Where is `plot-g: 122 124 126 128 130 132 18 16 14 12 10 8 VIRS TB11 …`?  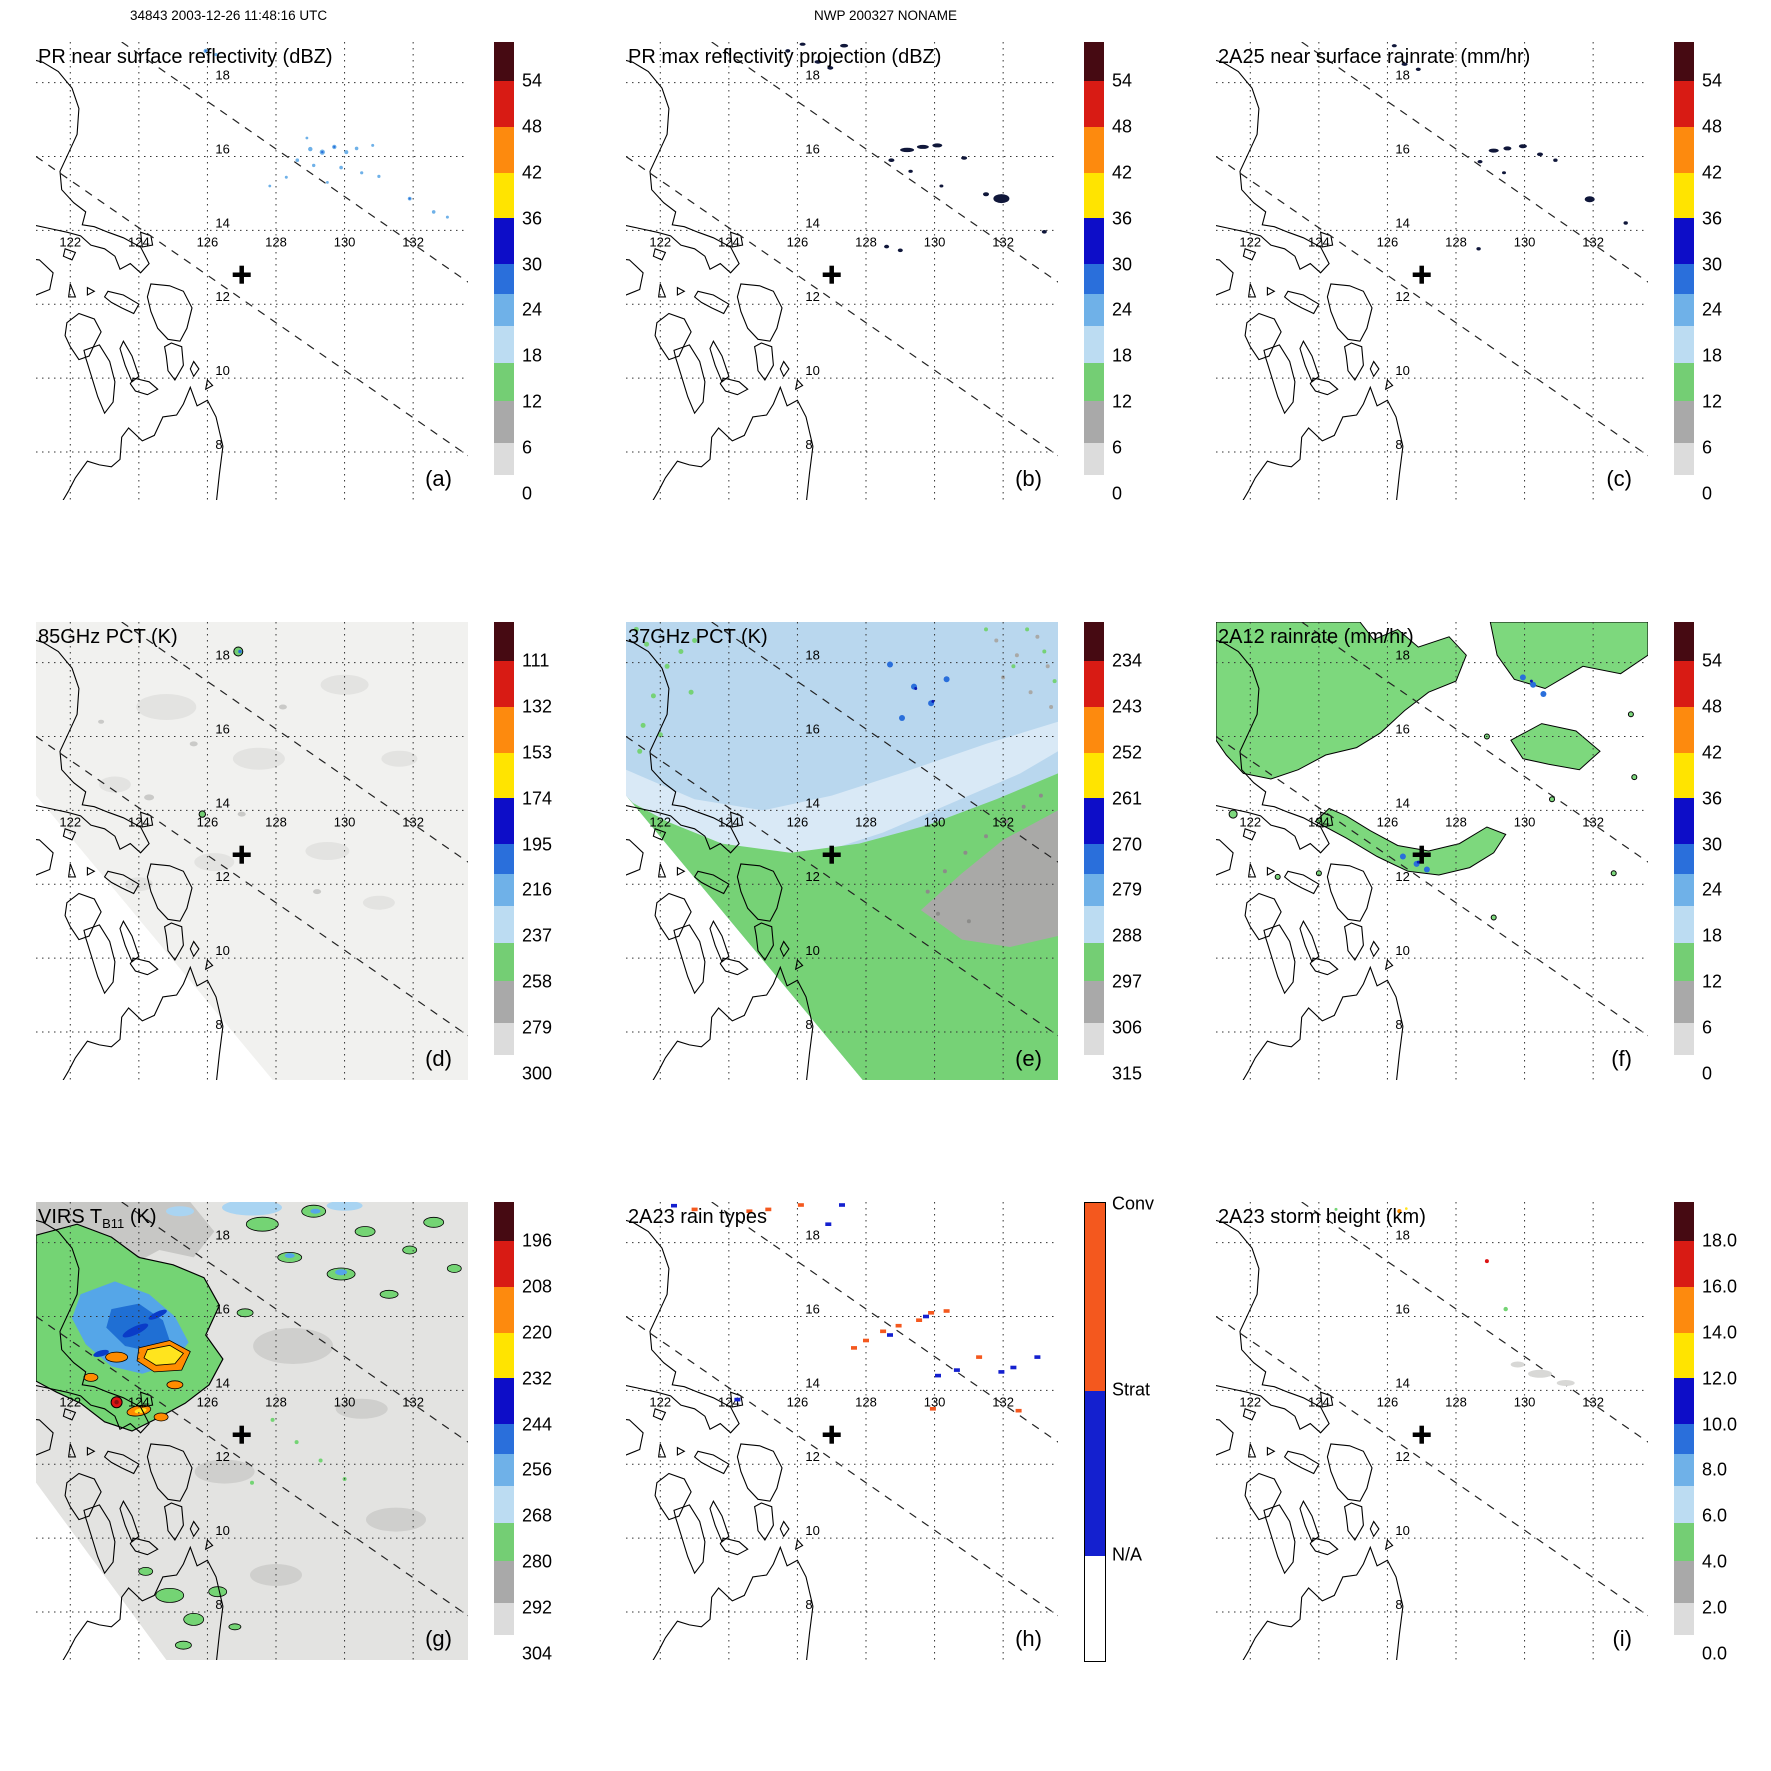 plot-g: 122 124 126 128 130 132 18 16 14 12 10 8 VIRS TB11 … is located at coordinates (252, 1431).